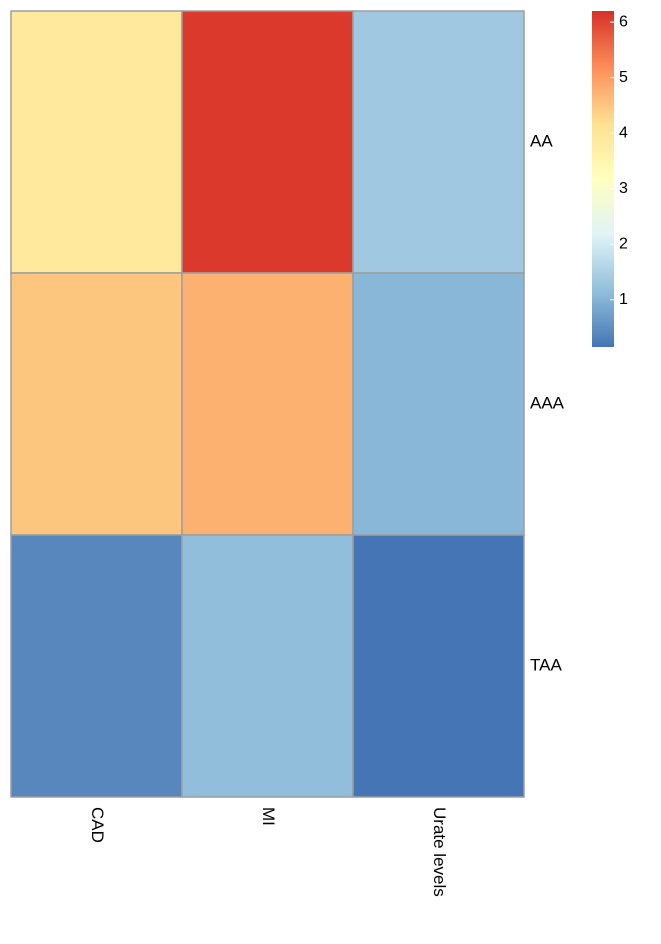 The image size is (661, 944). Describe the element at coordinates (623, 299) in the screenshot. I see `colorbar-tick-label: 1` at that location.